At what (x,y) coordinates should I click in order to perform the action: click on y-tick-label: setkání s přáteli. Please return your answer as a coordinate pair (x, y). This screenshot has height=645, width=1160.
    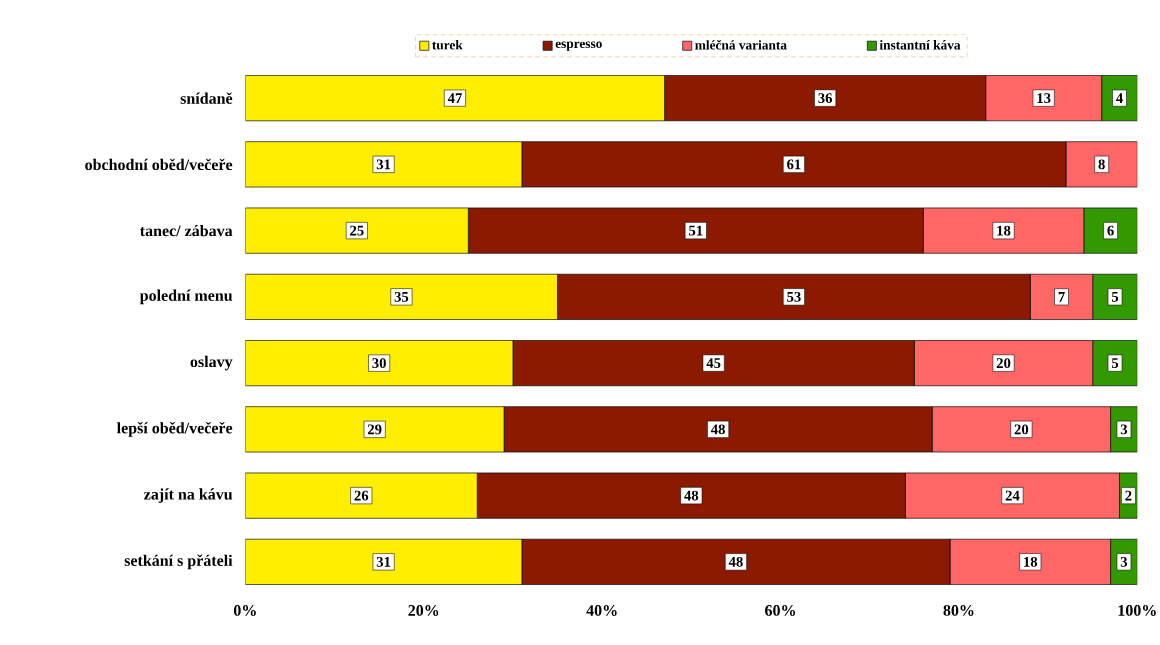
    Looking at the image, I should click on (178, 562).